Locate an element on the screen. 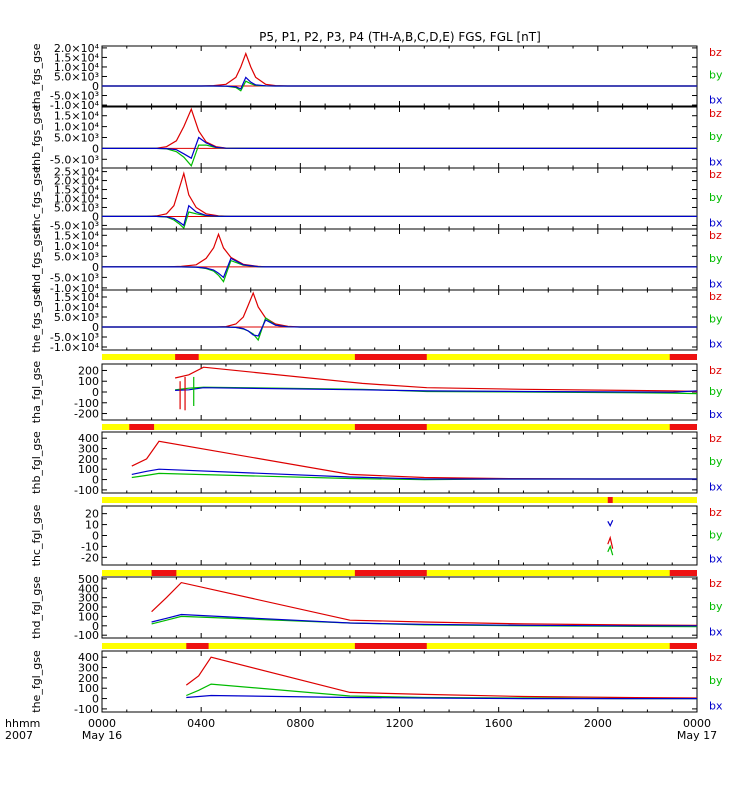 This screenshot has height=800, width=750. y-axis-label: thc_fgs_gse is located at coordinates (36, 198).